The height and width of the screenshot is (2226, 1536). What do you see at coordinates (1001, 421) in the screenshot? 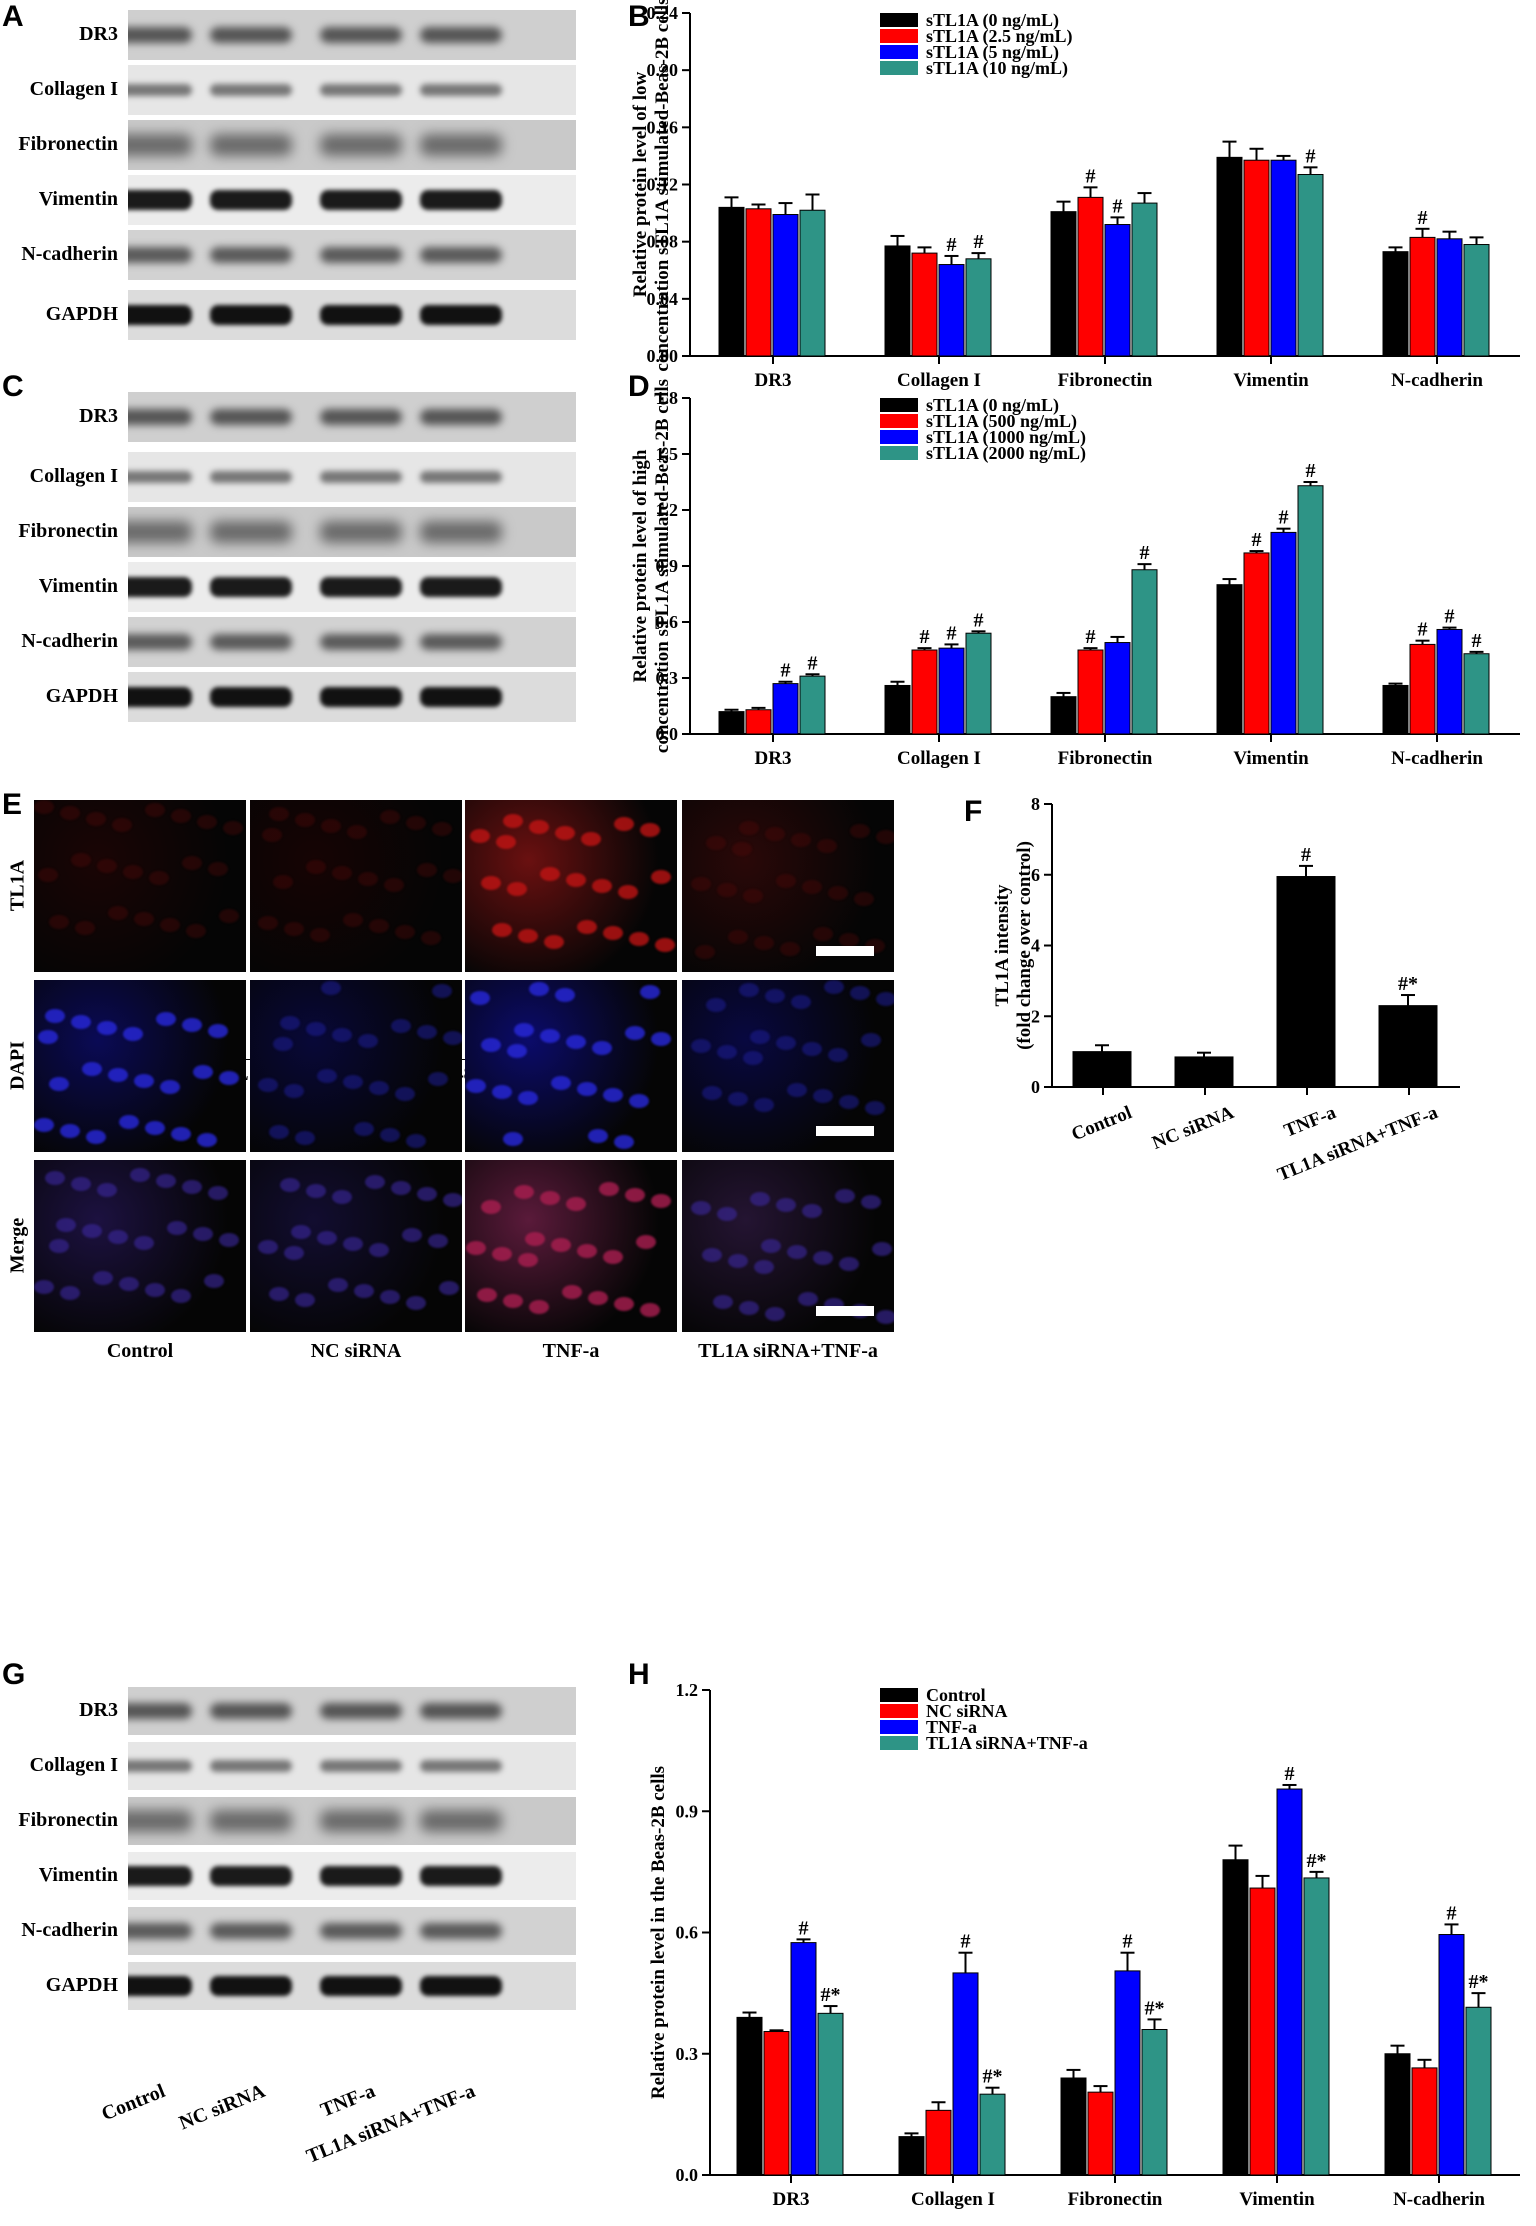
I see `legend-label: sTL1A (500 ng/mL)` at bounding box center [1001, 421].